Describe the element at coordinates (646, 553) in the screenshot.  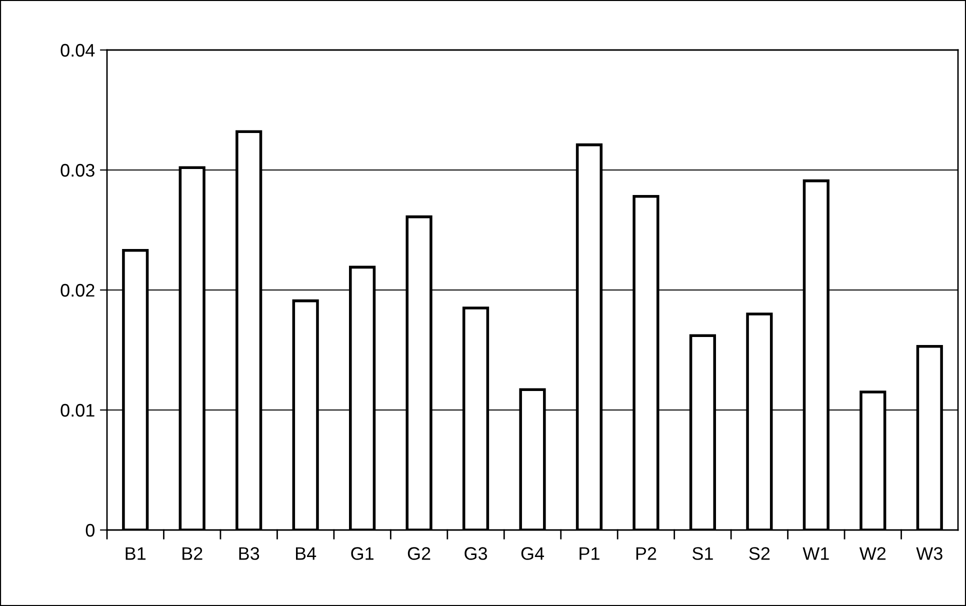
I see `x-tick-label: P2` at that location.